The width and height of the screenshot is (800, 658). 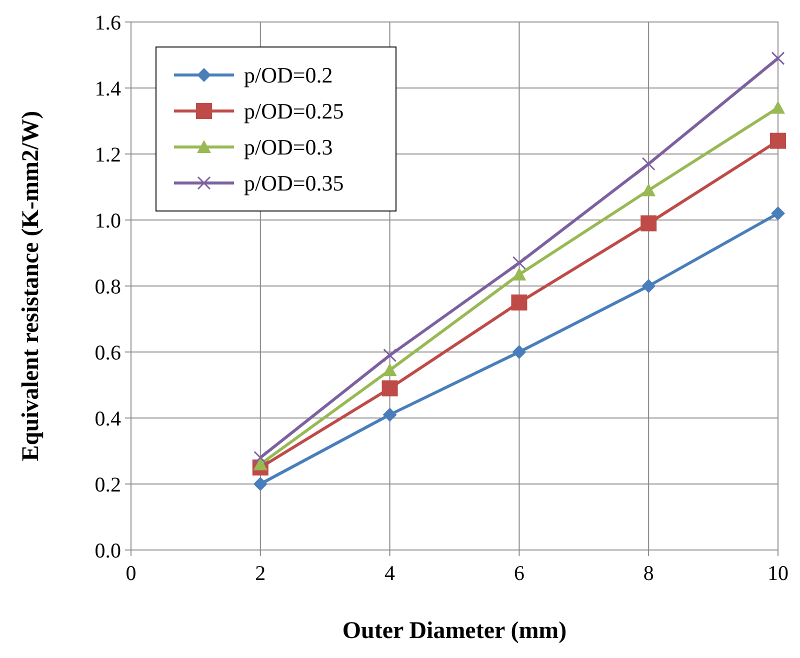 I want to click on y-tick-label: 0.4, so click(x=108, y=418).